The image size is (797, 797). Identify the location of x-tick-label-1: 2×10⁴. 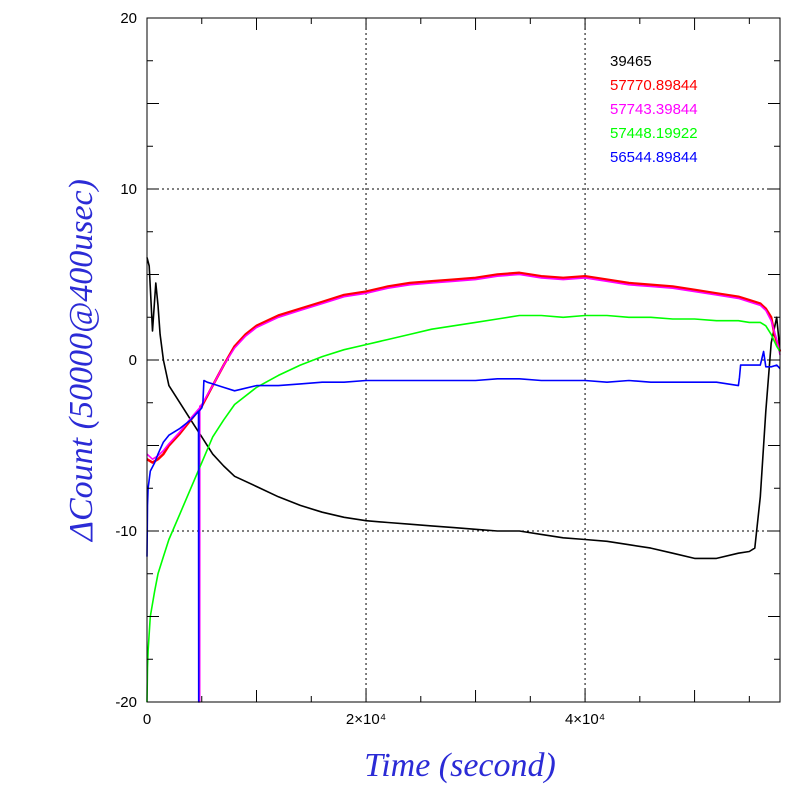
(366, 719).